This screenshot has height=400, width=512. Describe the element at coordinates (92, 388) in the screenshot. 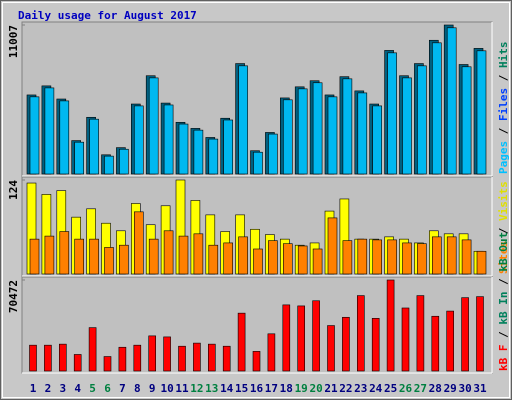

I see `x-tick-label: 5` at that location.